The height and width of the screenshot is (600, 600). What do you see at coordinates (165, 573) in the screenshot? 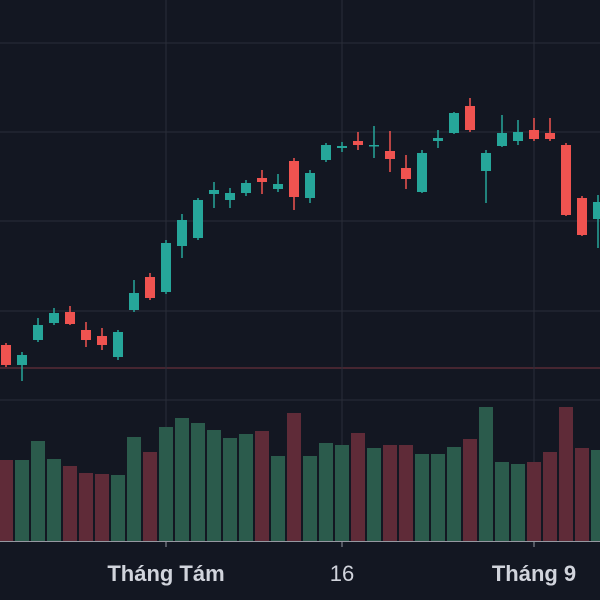
I see `x-tick-label: Tháng Tám` at bounding box center [165, 573].